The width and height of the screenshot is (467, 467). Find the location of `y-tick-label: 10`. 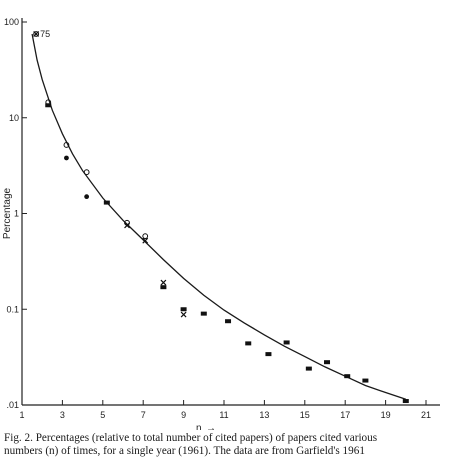

y-tick-label: 10 is located at coordinates (14, 118).